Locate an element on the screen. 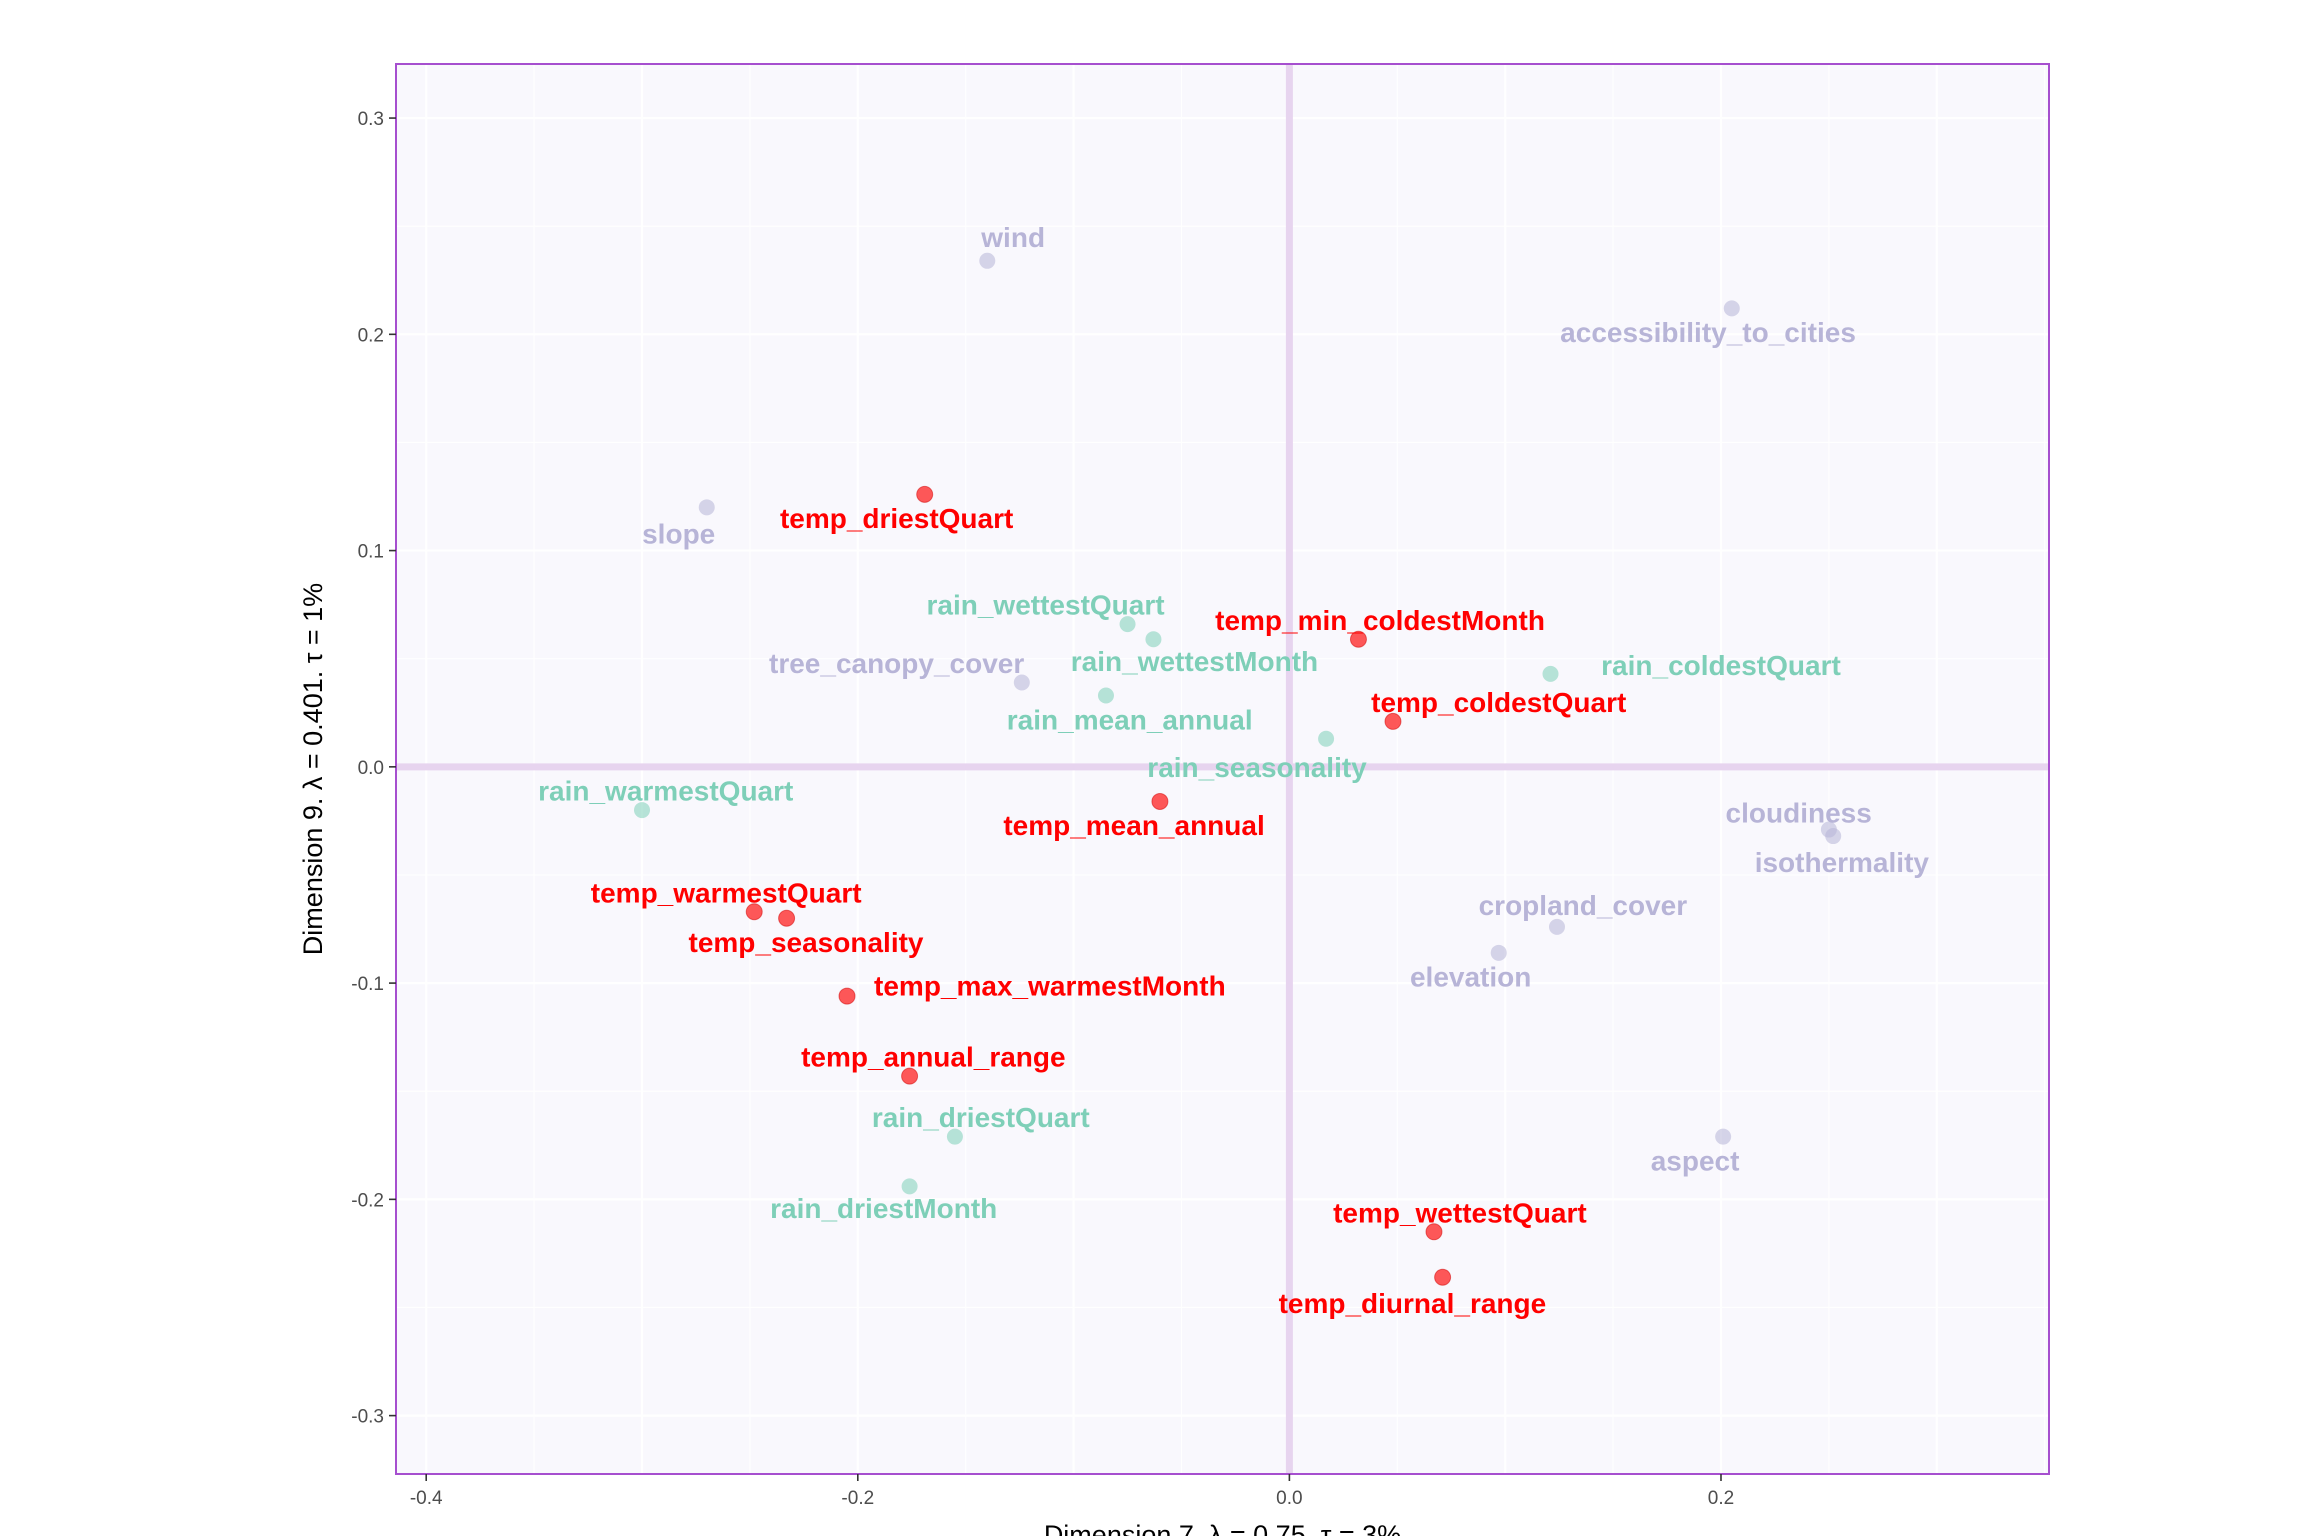 This screenshot has width=2304, height=1536. point-label-temp_wettestQuart: temp_wettestQuart is located at coordinates (1460, 1212).